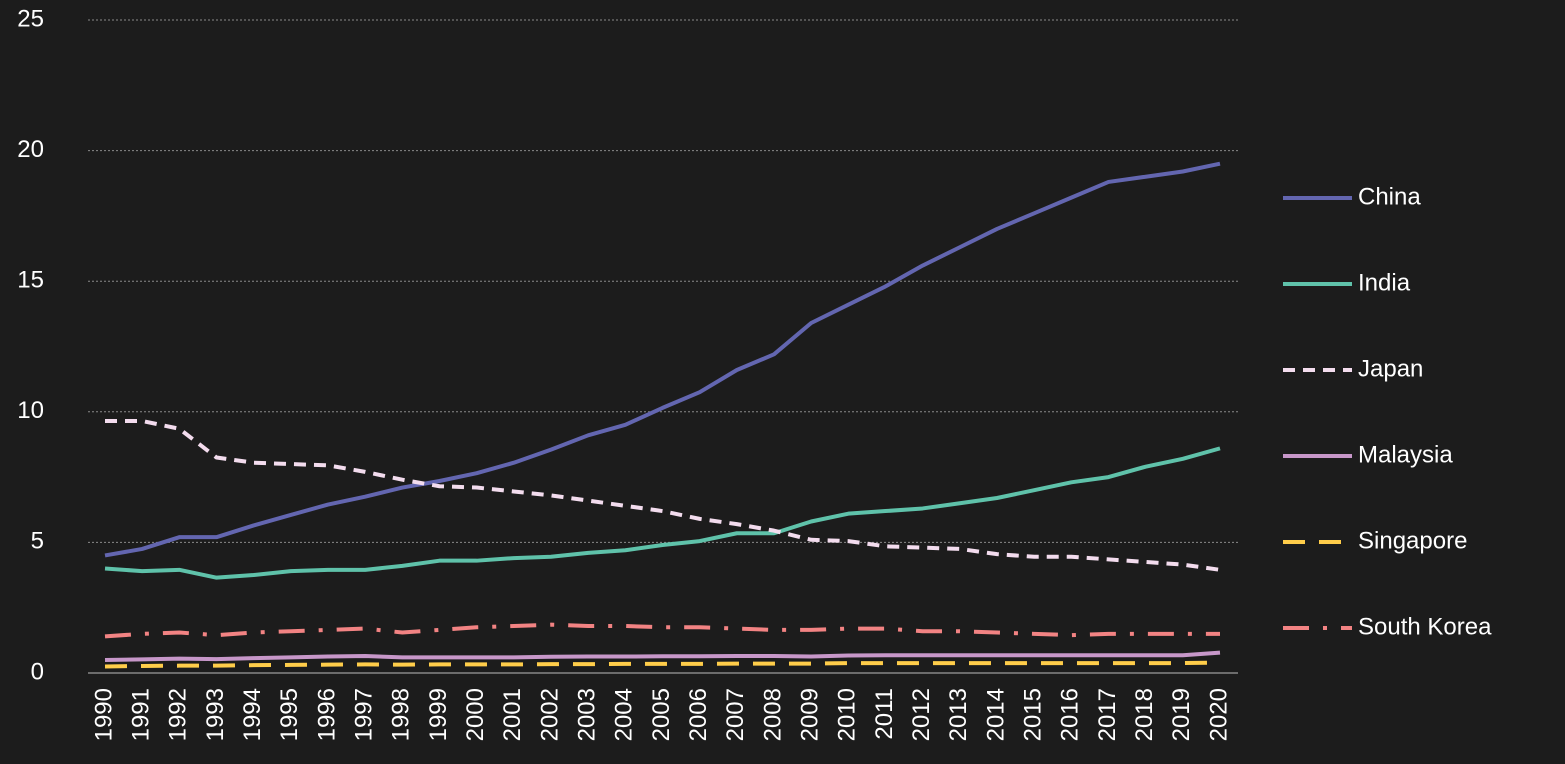 Image resolution: width=1565 pixels, height=764 pixels. I want to click on legend-label: Singapore, so click(1412, 540).